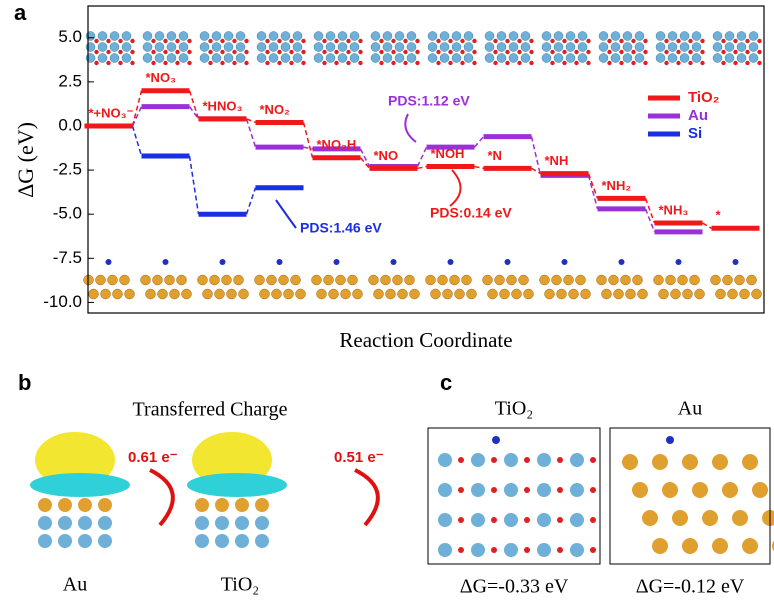 The image size is (774, 608). Describe the element at coordinates (210, 410) in the screenshot. I see `panel-title: Transferred Charge` at that location.